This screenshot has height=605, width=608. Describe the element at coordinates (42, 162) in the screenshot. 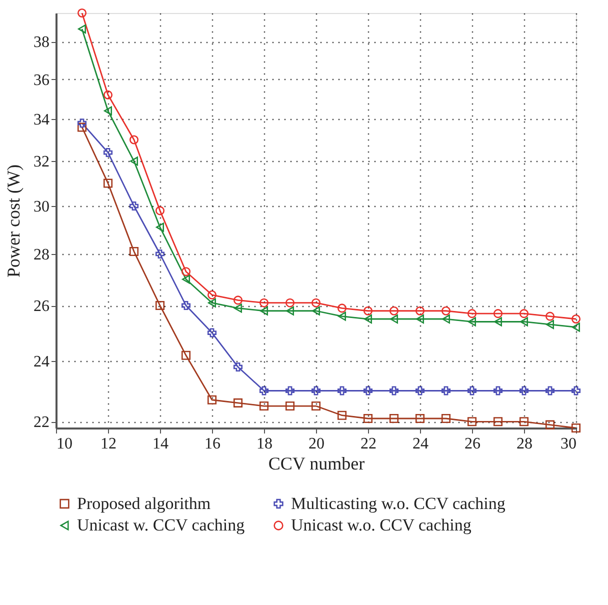

I see `y-tick-label: 32` at that location.